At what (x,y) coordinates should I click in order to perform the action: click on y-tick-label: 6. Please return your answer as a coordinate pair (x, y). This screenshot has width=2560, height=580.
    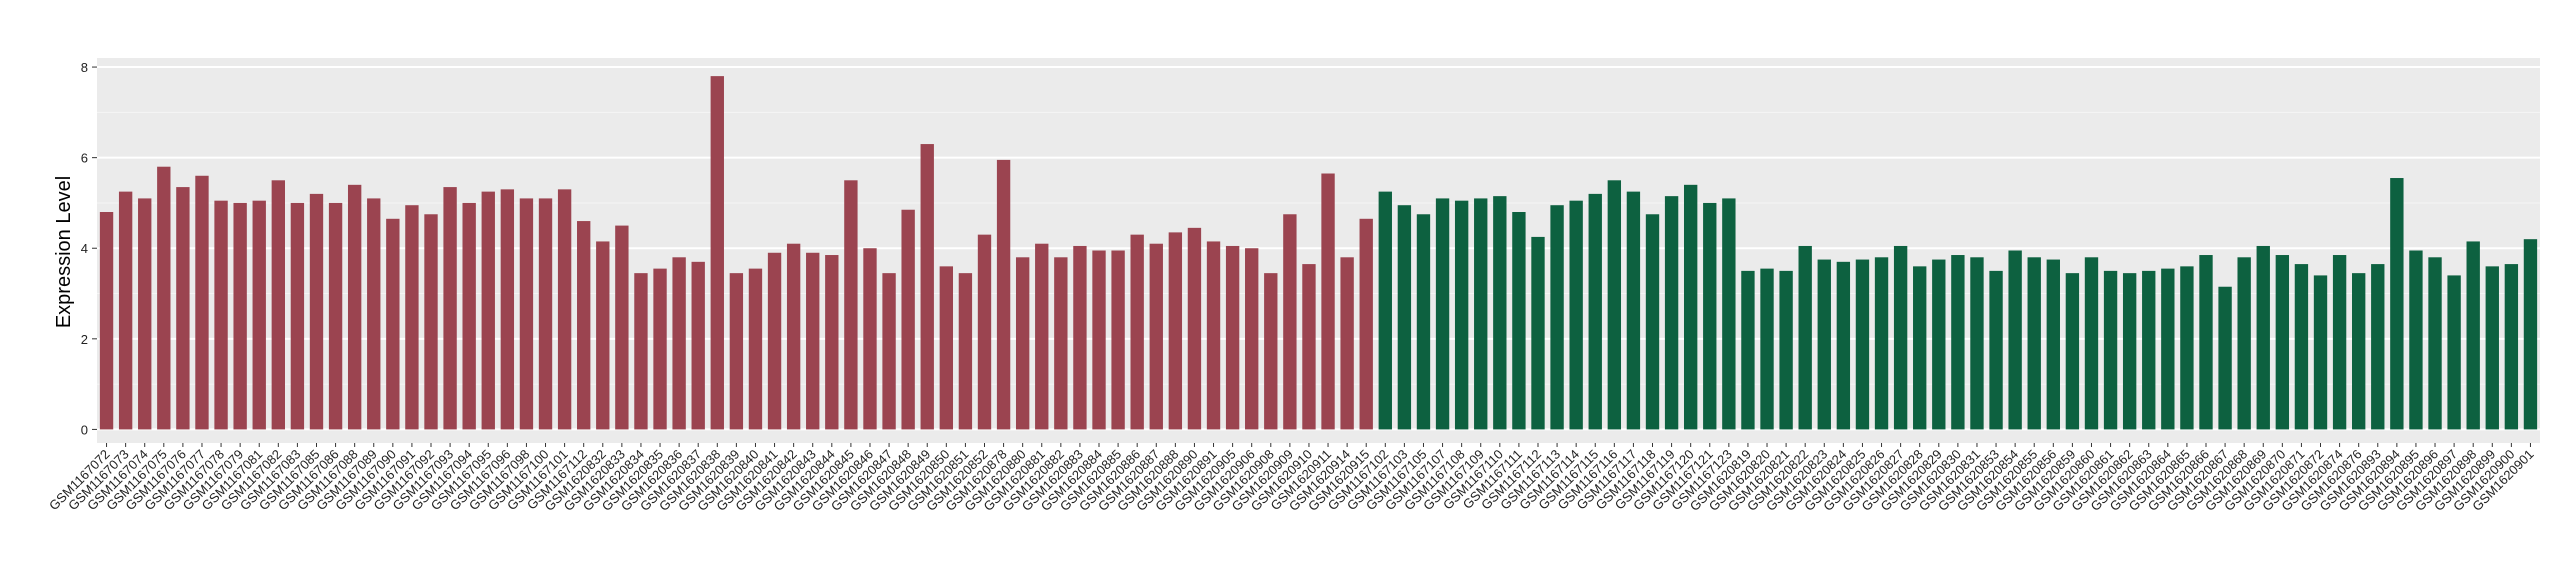
    Looking at the image, I should click on (84, 158).